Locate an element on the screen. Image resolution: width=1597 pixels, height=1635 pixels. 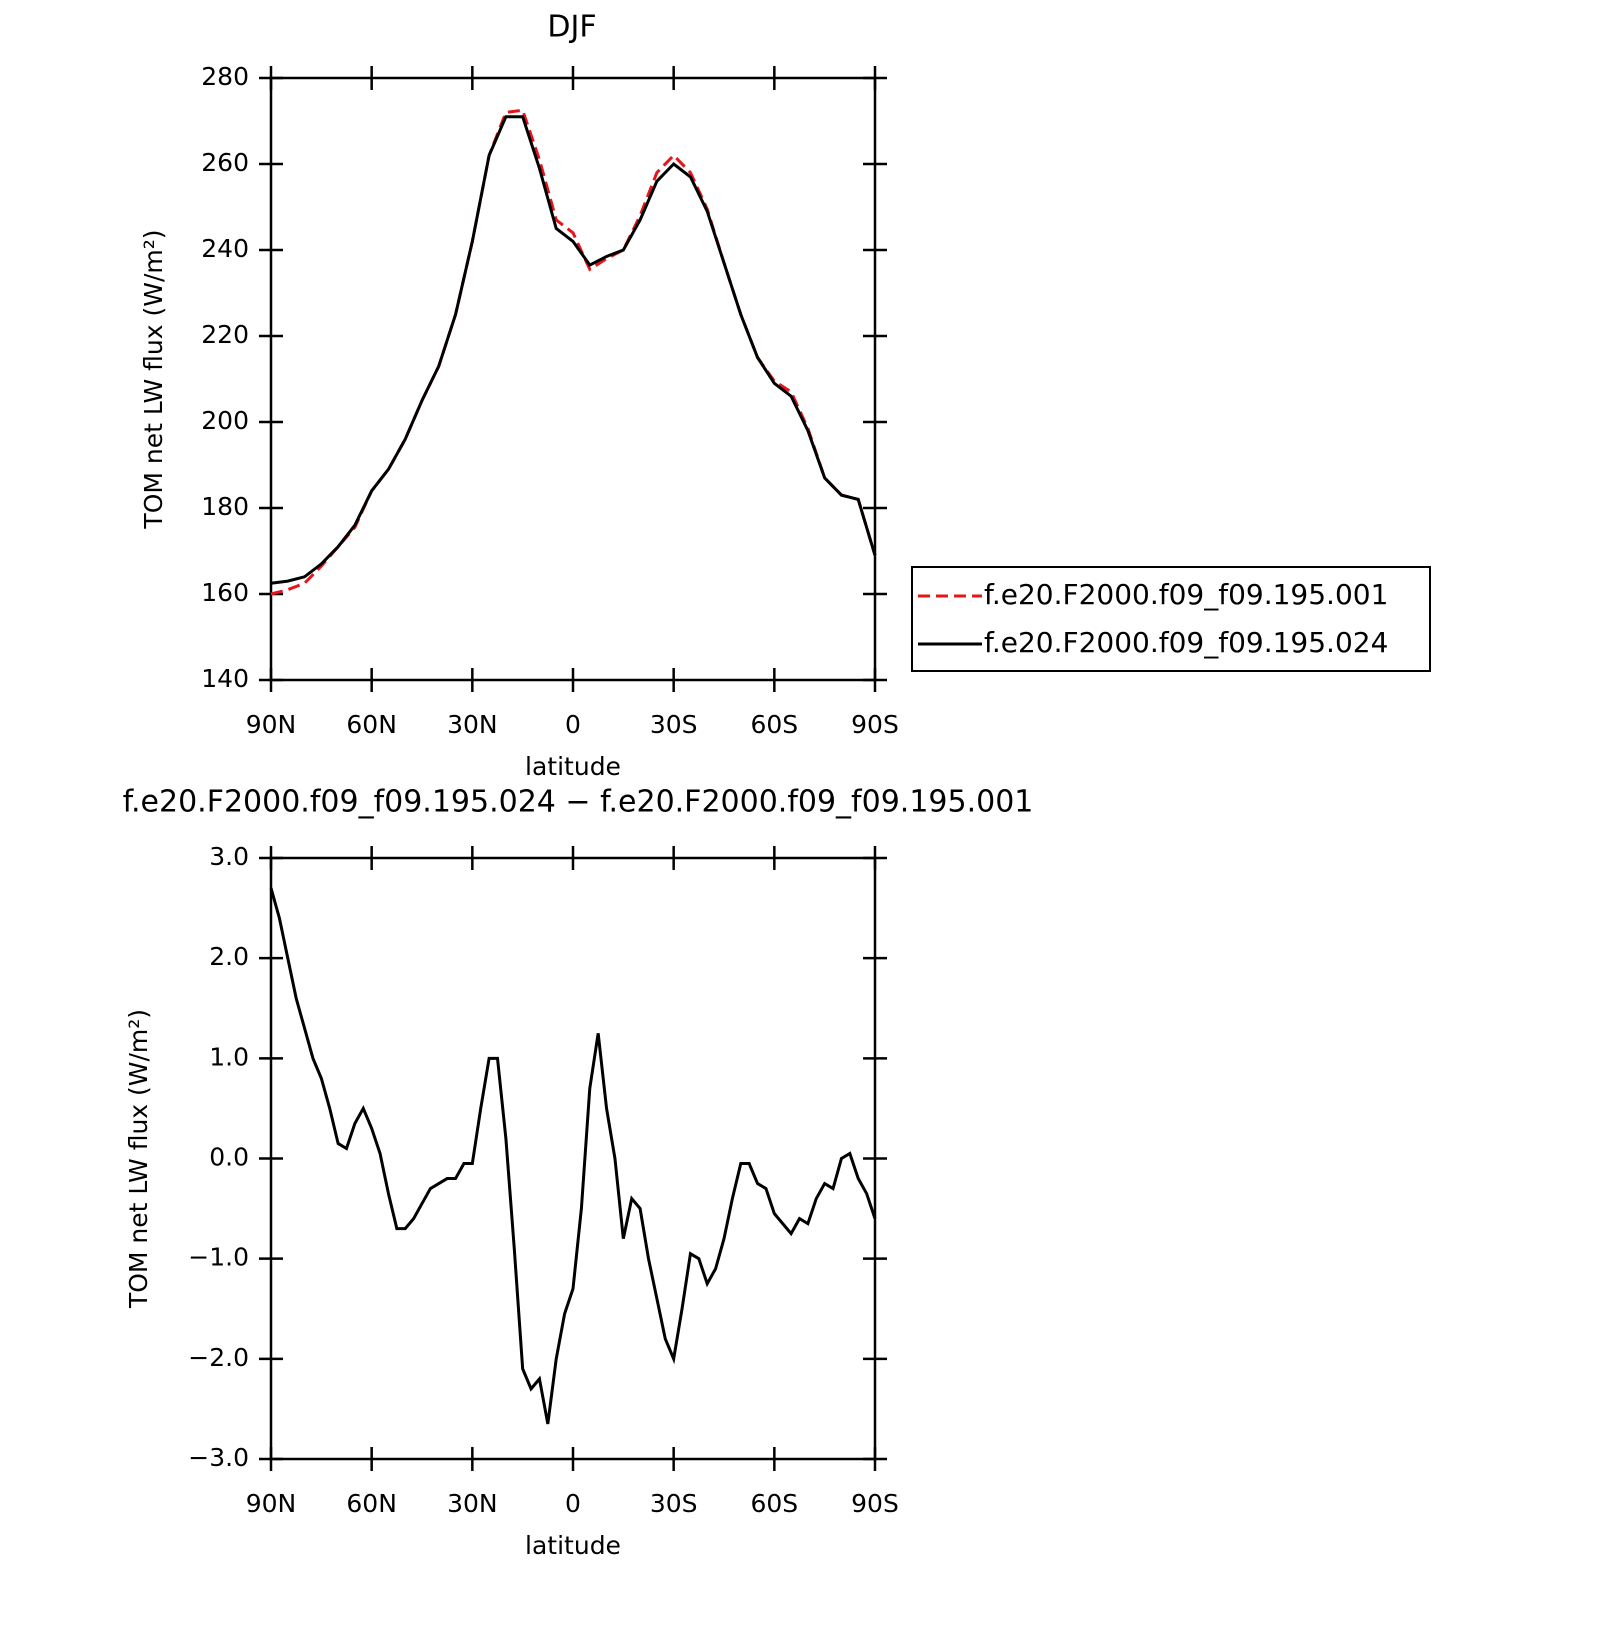
y-tick-label: 0.0 is located at coordinates (229, 1157).